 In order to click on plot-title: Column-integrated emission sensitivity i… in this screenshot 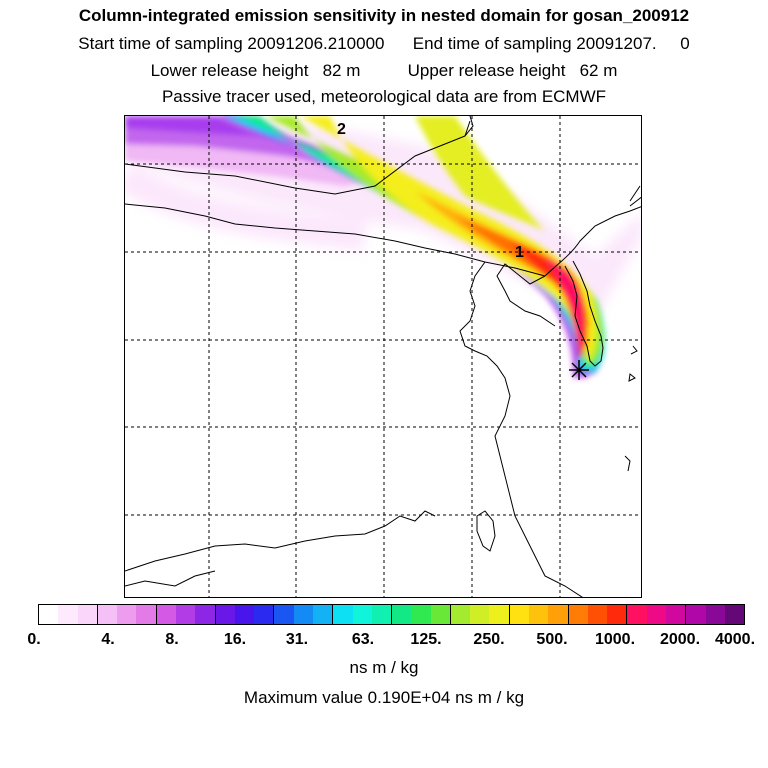, I will do `click(384, 15)`.